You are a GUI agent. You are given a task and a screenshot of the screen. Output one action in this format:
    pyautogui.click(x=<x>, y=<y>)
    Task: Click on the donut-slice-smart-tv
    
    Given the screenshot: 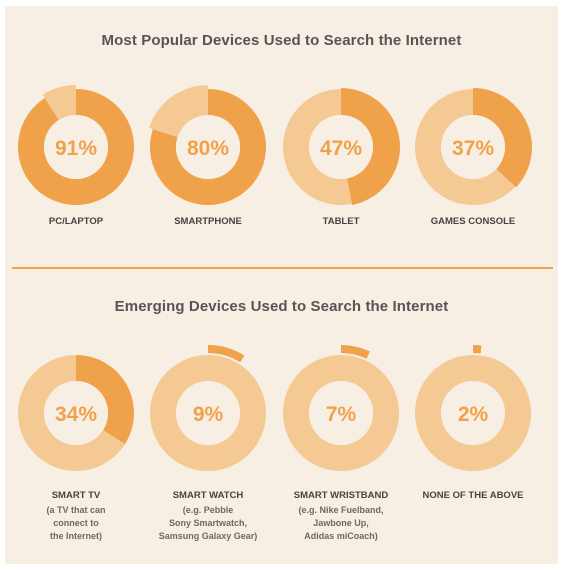 What is the action you would take?
    pyautogui.click(x=105, y=400)
    